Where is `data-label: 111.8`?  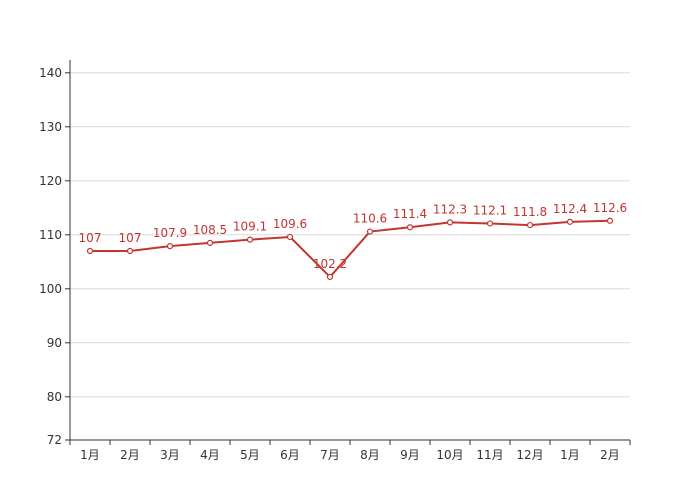 data-label: 111.8 is located at coordinates (530, 212).